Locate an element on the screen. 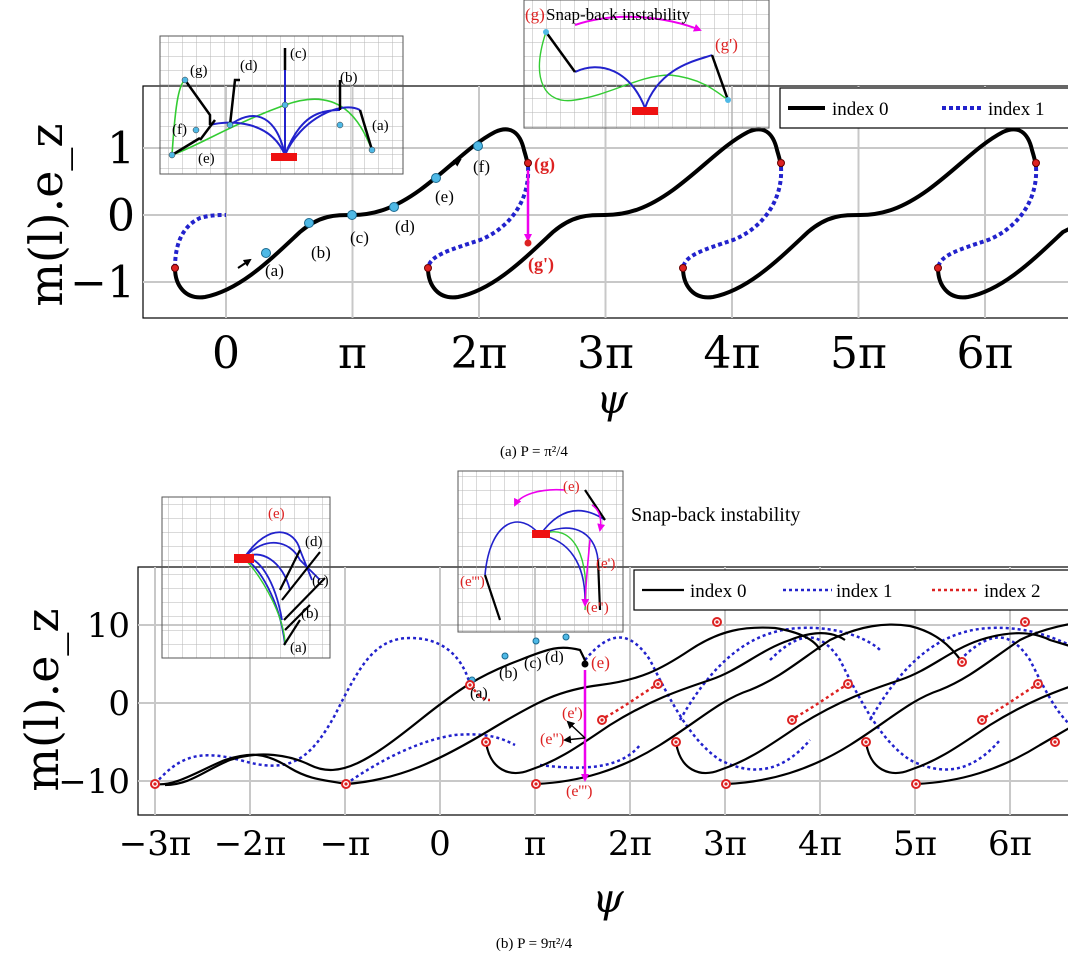  series-index1-branch2 is located at coordinates (478, 217).